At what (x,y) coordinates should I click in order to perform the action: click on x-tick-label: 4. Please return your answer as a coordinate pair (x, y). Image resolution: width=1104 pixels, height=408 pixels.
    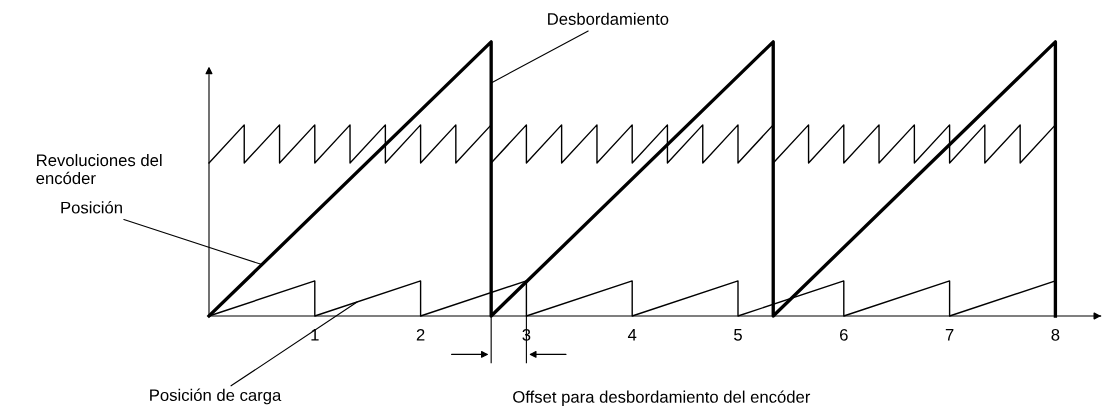
    Looking at the image, I should click on (632, 335).